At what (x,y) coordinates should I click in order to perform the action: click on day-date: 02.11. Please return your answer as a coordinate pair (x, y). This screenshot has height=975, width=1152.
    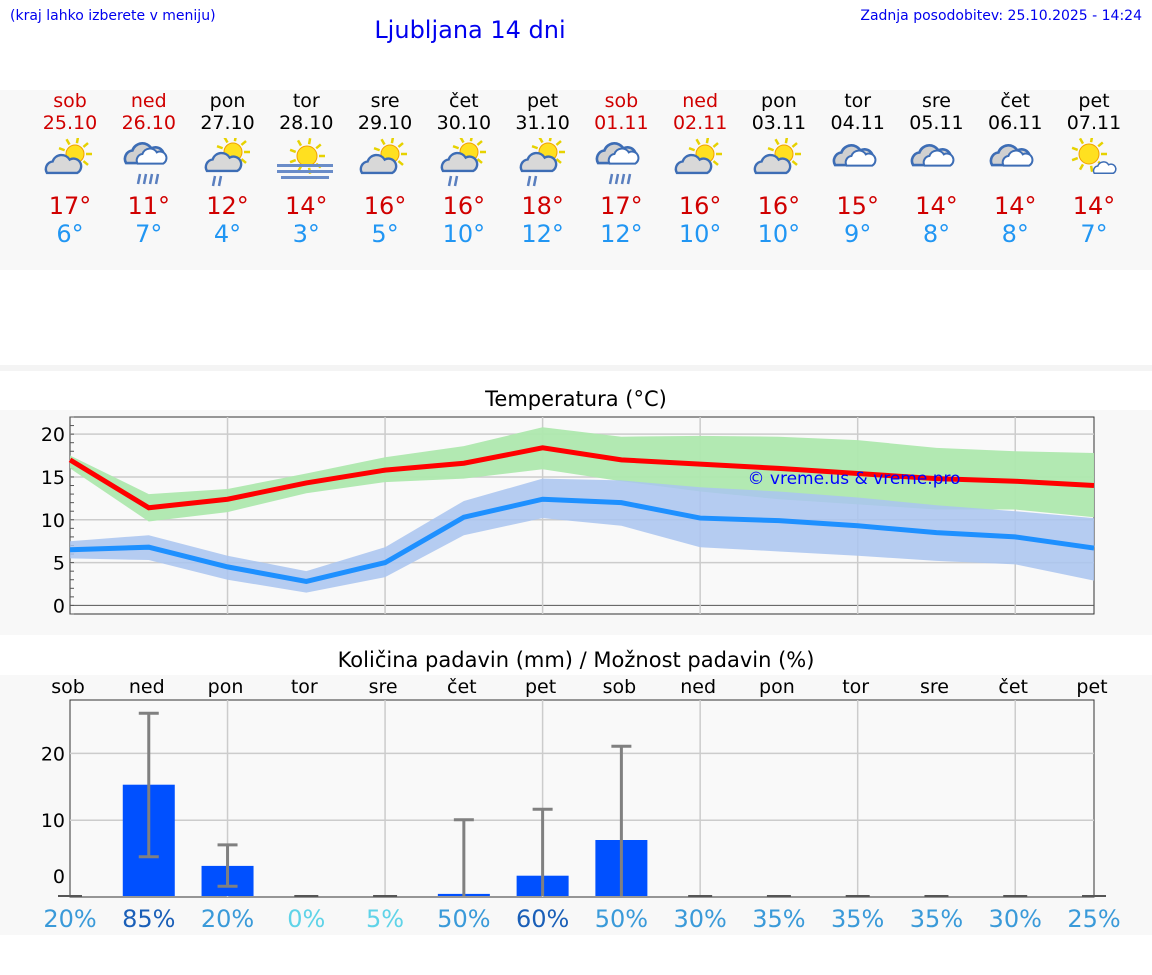
    Looking at the image, I should click on (700, 123).